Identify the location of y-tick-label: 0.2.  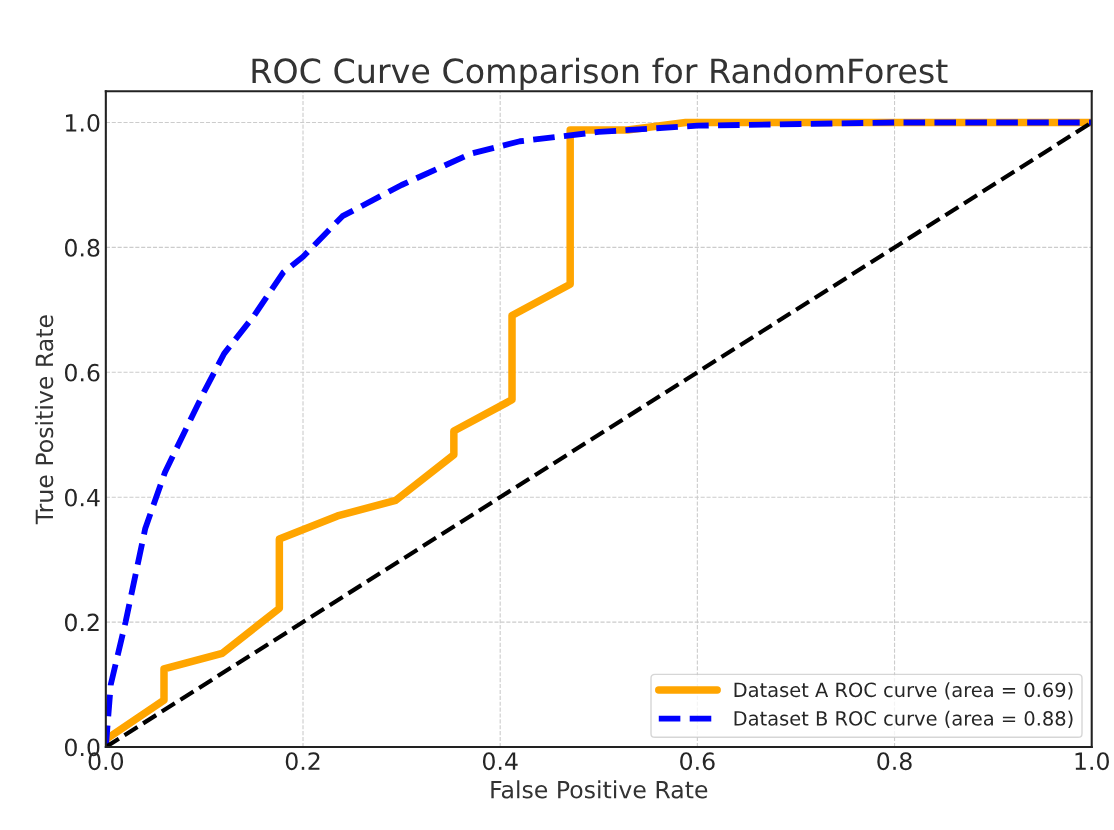
(81, 622).